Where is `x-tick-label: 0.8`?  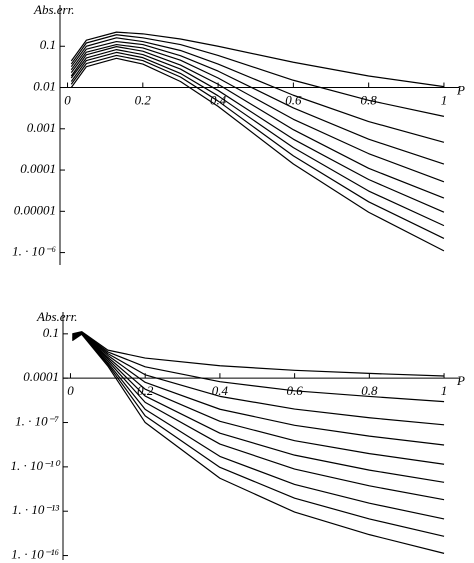
x-tick-label: 0.8 is located at coordinates (369, 390).